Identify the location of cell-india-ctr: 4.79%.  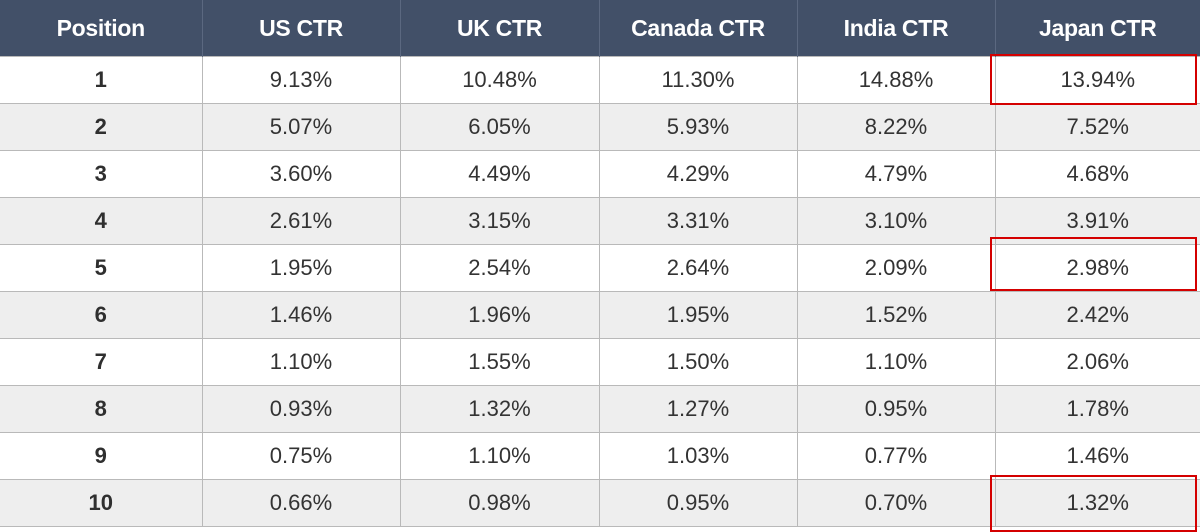
(896, 174).